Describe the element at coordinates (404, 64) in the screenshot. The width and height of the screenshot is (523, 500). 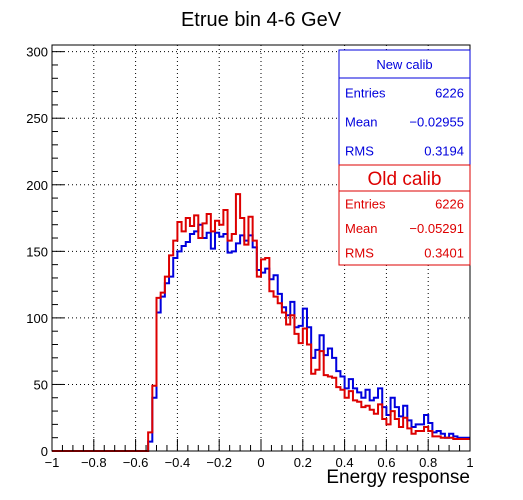
I see `stats-box-title: New calib` at that location.